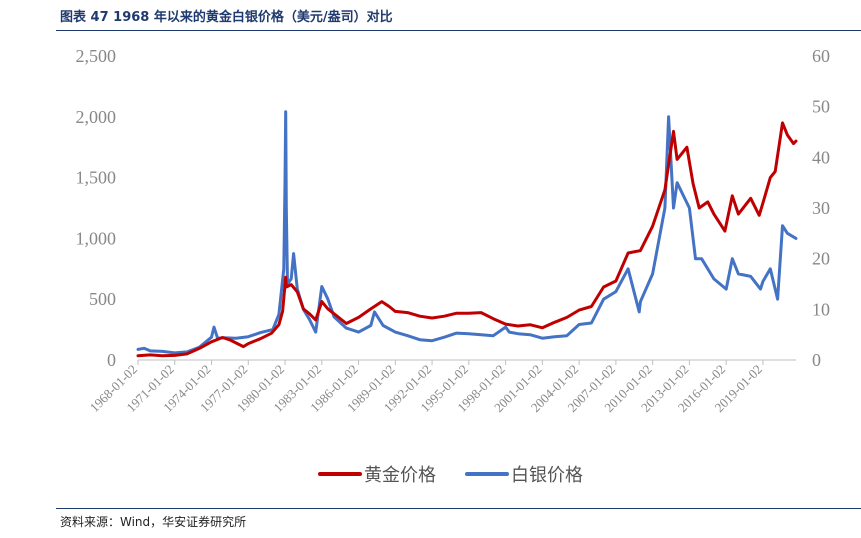  What do you see at coordinates (96, 56) in the screenshot?
I see `y-left-tick-label: 2,500` at bounding box center [96, 56].